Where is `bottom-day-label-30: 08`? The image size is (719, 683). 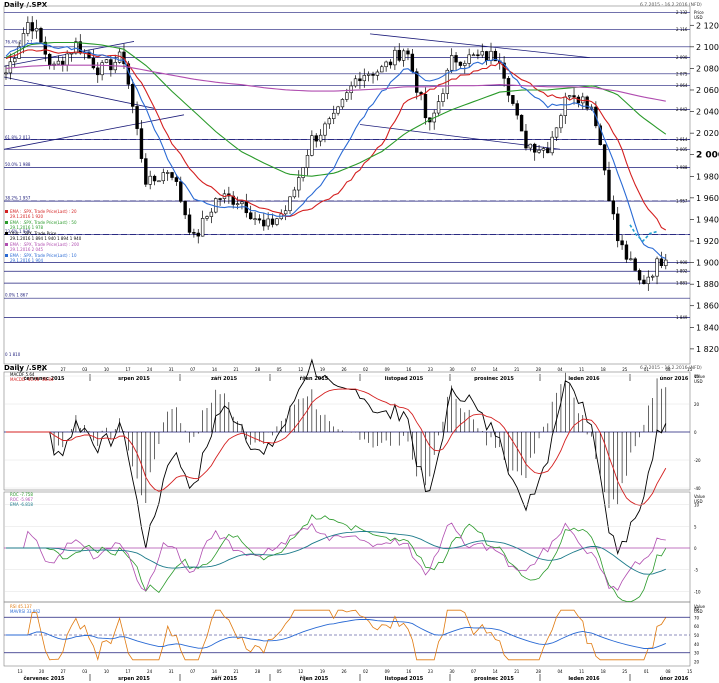 bottom-day-label-30: 08 is located at coordinates (668, 671).